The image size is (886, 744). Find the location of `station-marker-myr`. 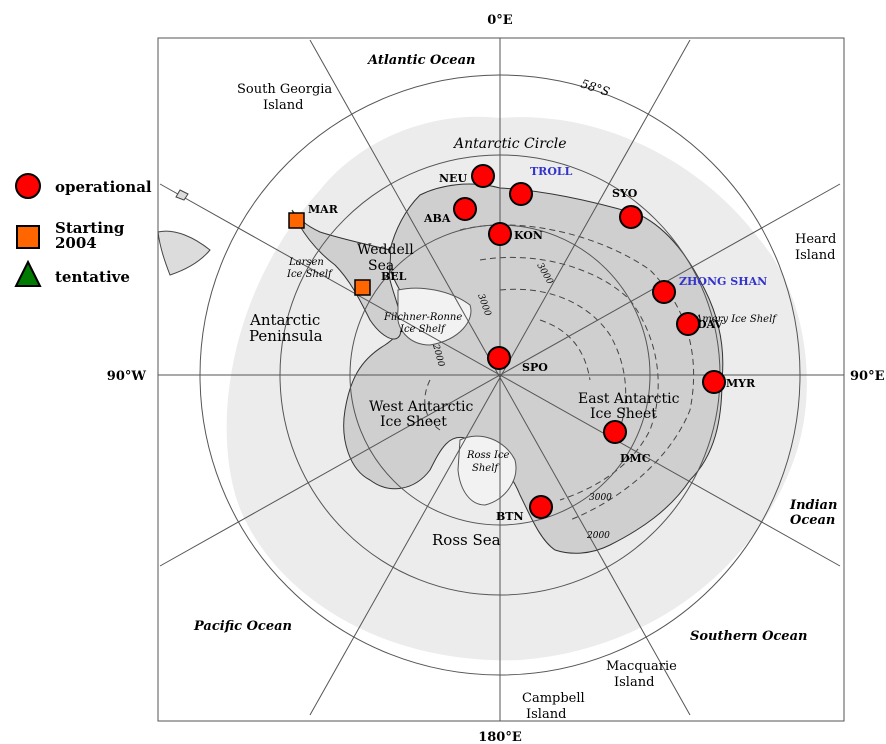

station-marker-myr is located at coordinates (714, 382).